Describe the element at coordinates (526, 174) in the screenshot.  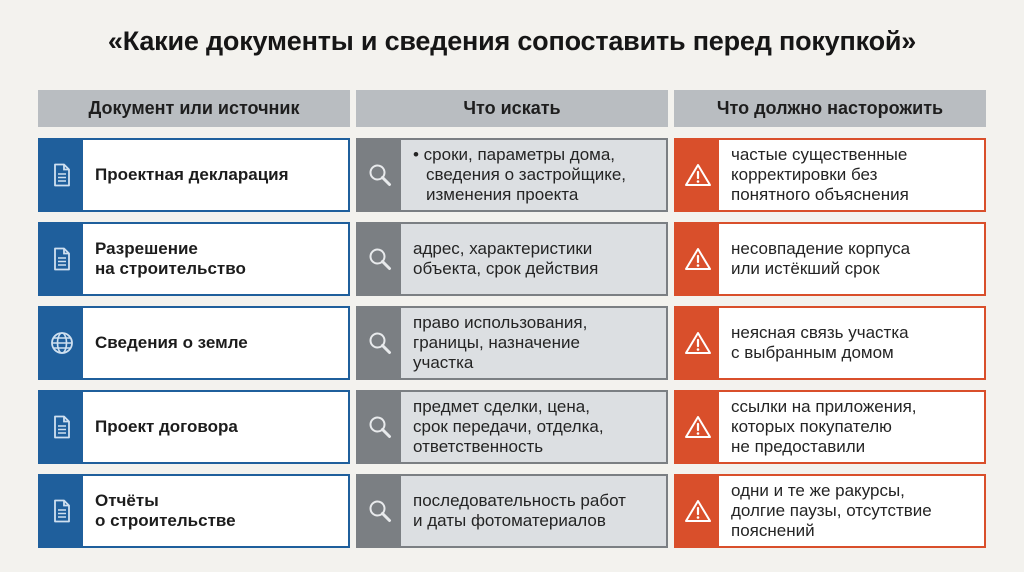
I see `text-line: сведения о застройщике,` at that location.